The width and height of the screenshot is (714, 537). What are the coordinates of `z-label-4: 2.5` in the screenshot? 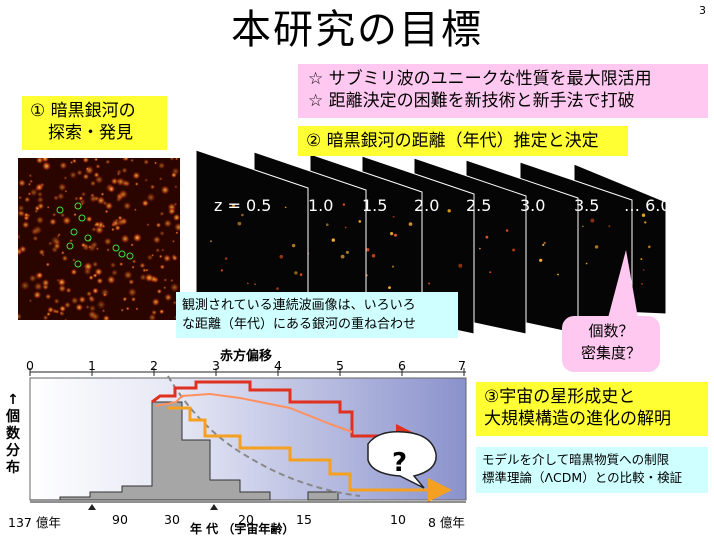 It's located at (479, 205).